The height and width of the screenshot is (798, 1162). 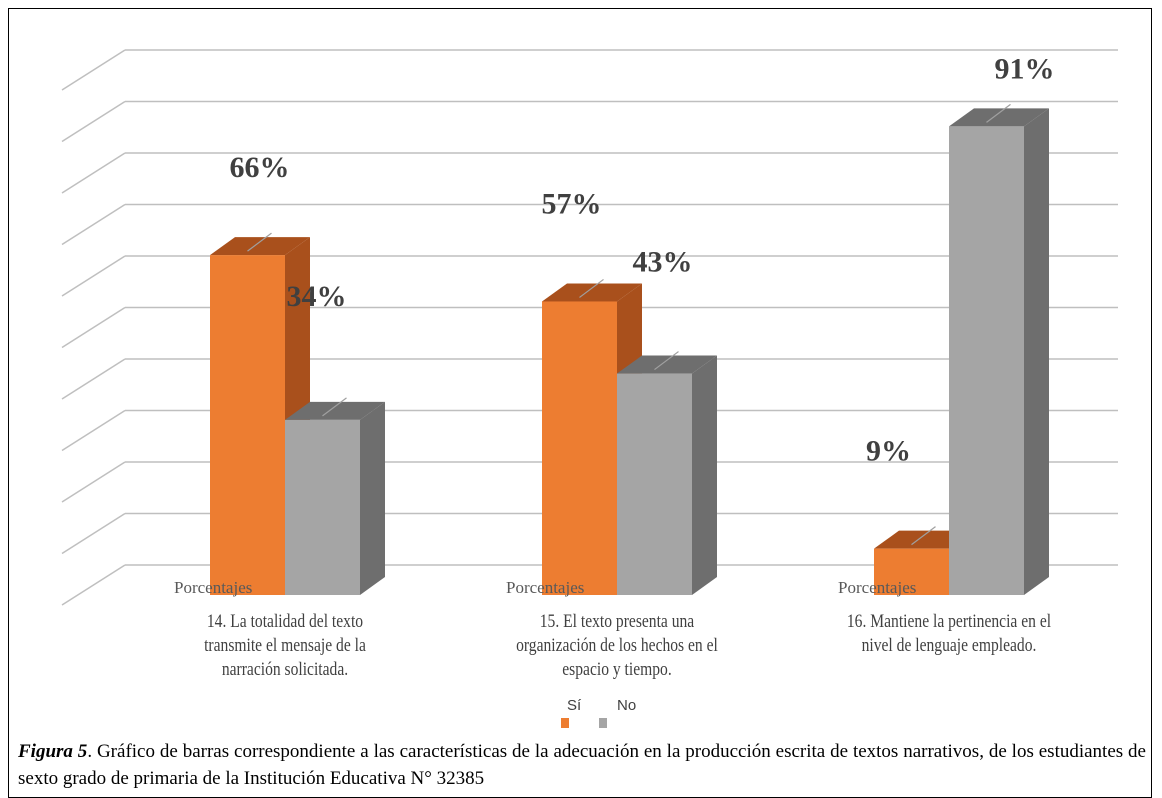 I want to click on value-label: 43%, so click(x=663, y=262).